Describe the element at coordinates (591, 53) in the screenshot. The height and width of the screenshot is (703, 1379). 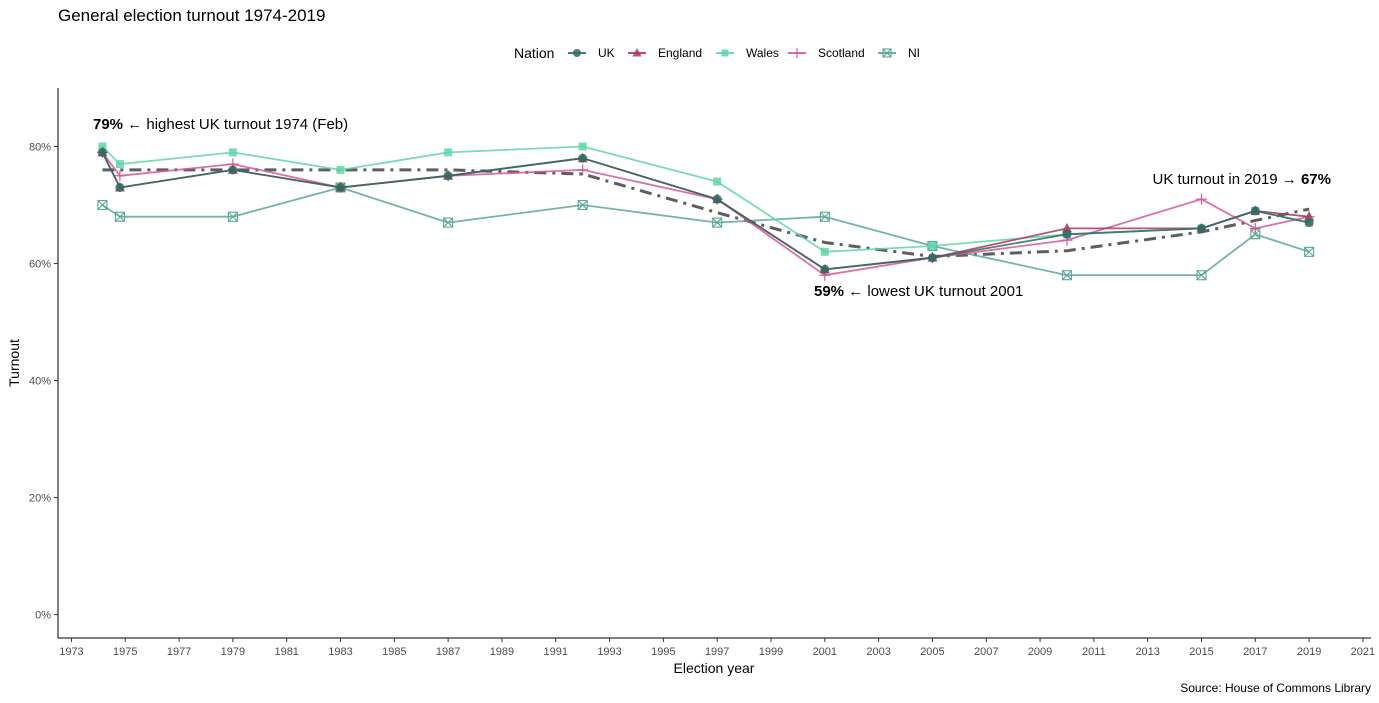
I see `legend-item-uk: UK` at that location.